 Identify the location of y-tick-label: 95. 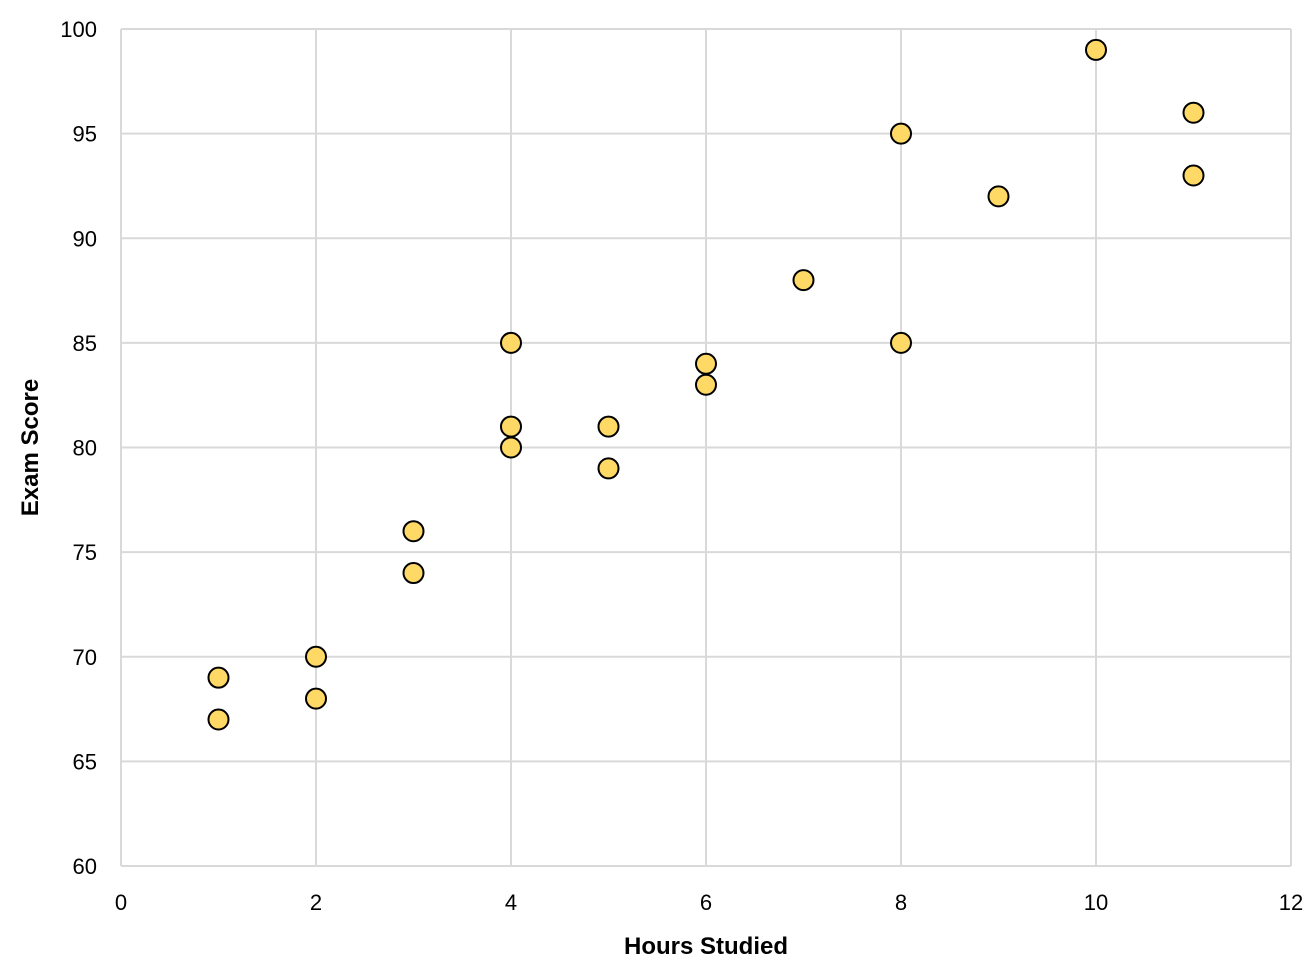
(85, 134).